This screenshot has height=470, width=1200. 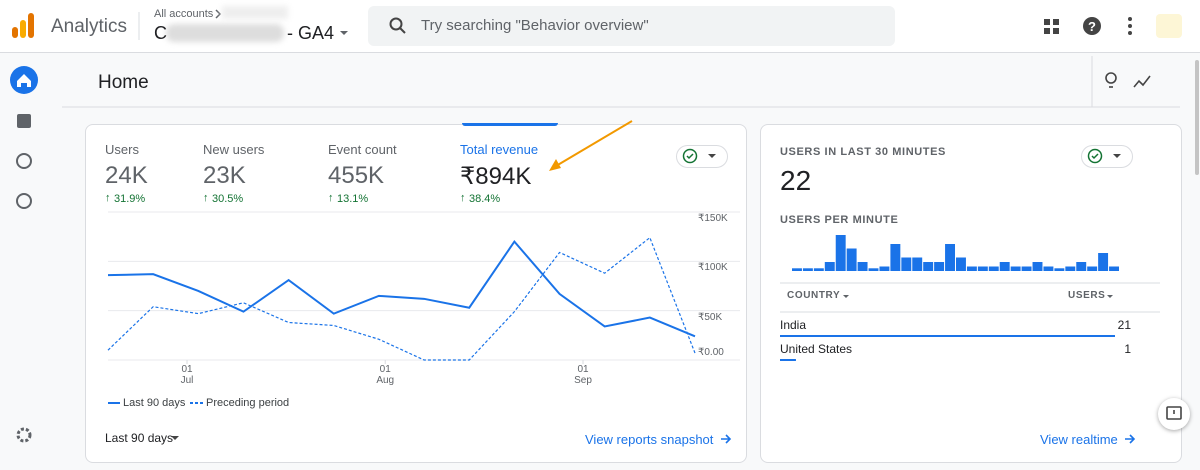 I want to click on x-tick-label: 01 Aug, so click(x=385, y=375).